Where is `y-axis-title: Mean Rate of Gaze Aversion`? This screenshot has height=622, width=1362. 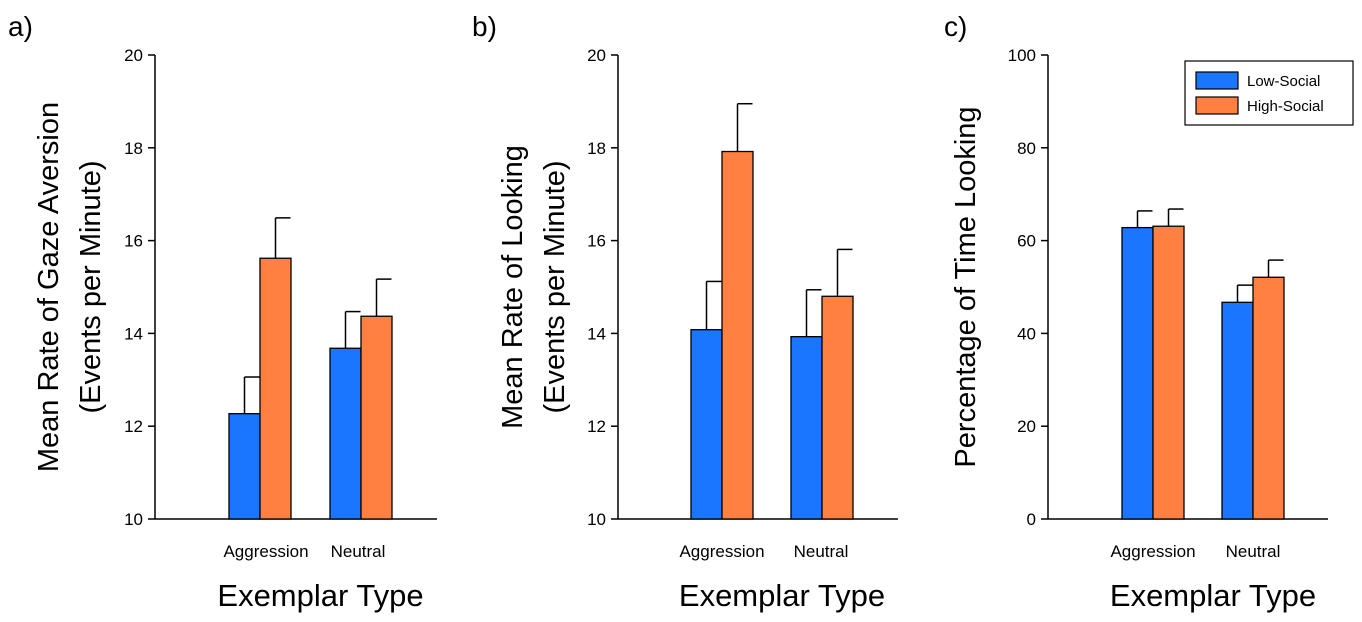
y-axis-title: Mean Rate of Gaze Aversion is located at coordinates (49, 287).